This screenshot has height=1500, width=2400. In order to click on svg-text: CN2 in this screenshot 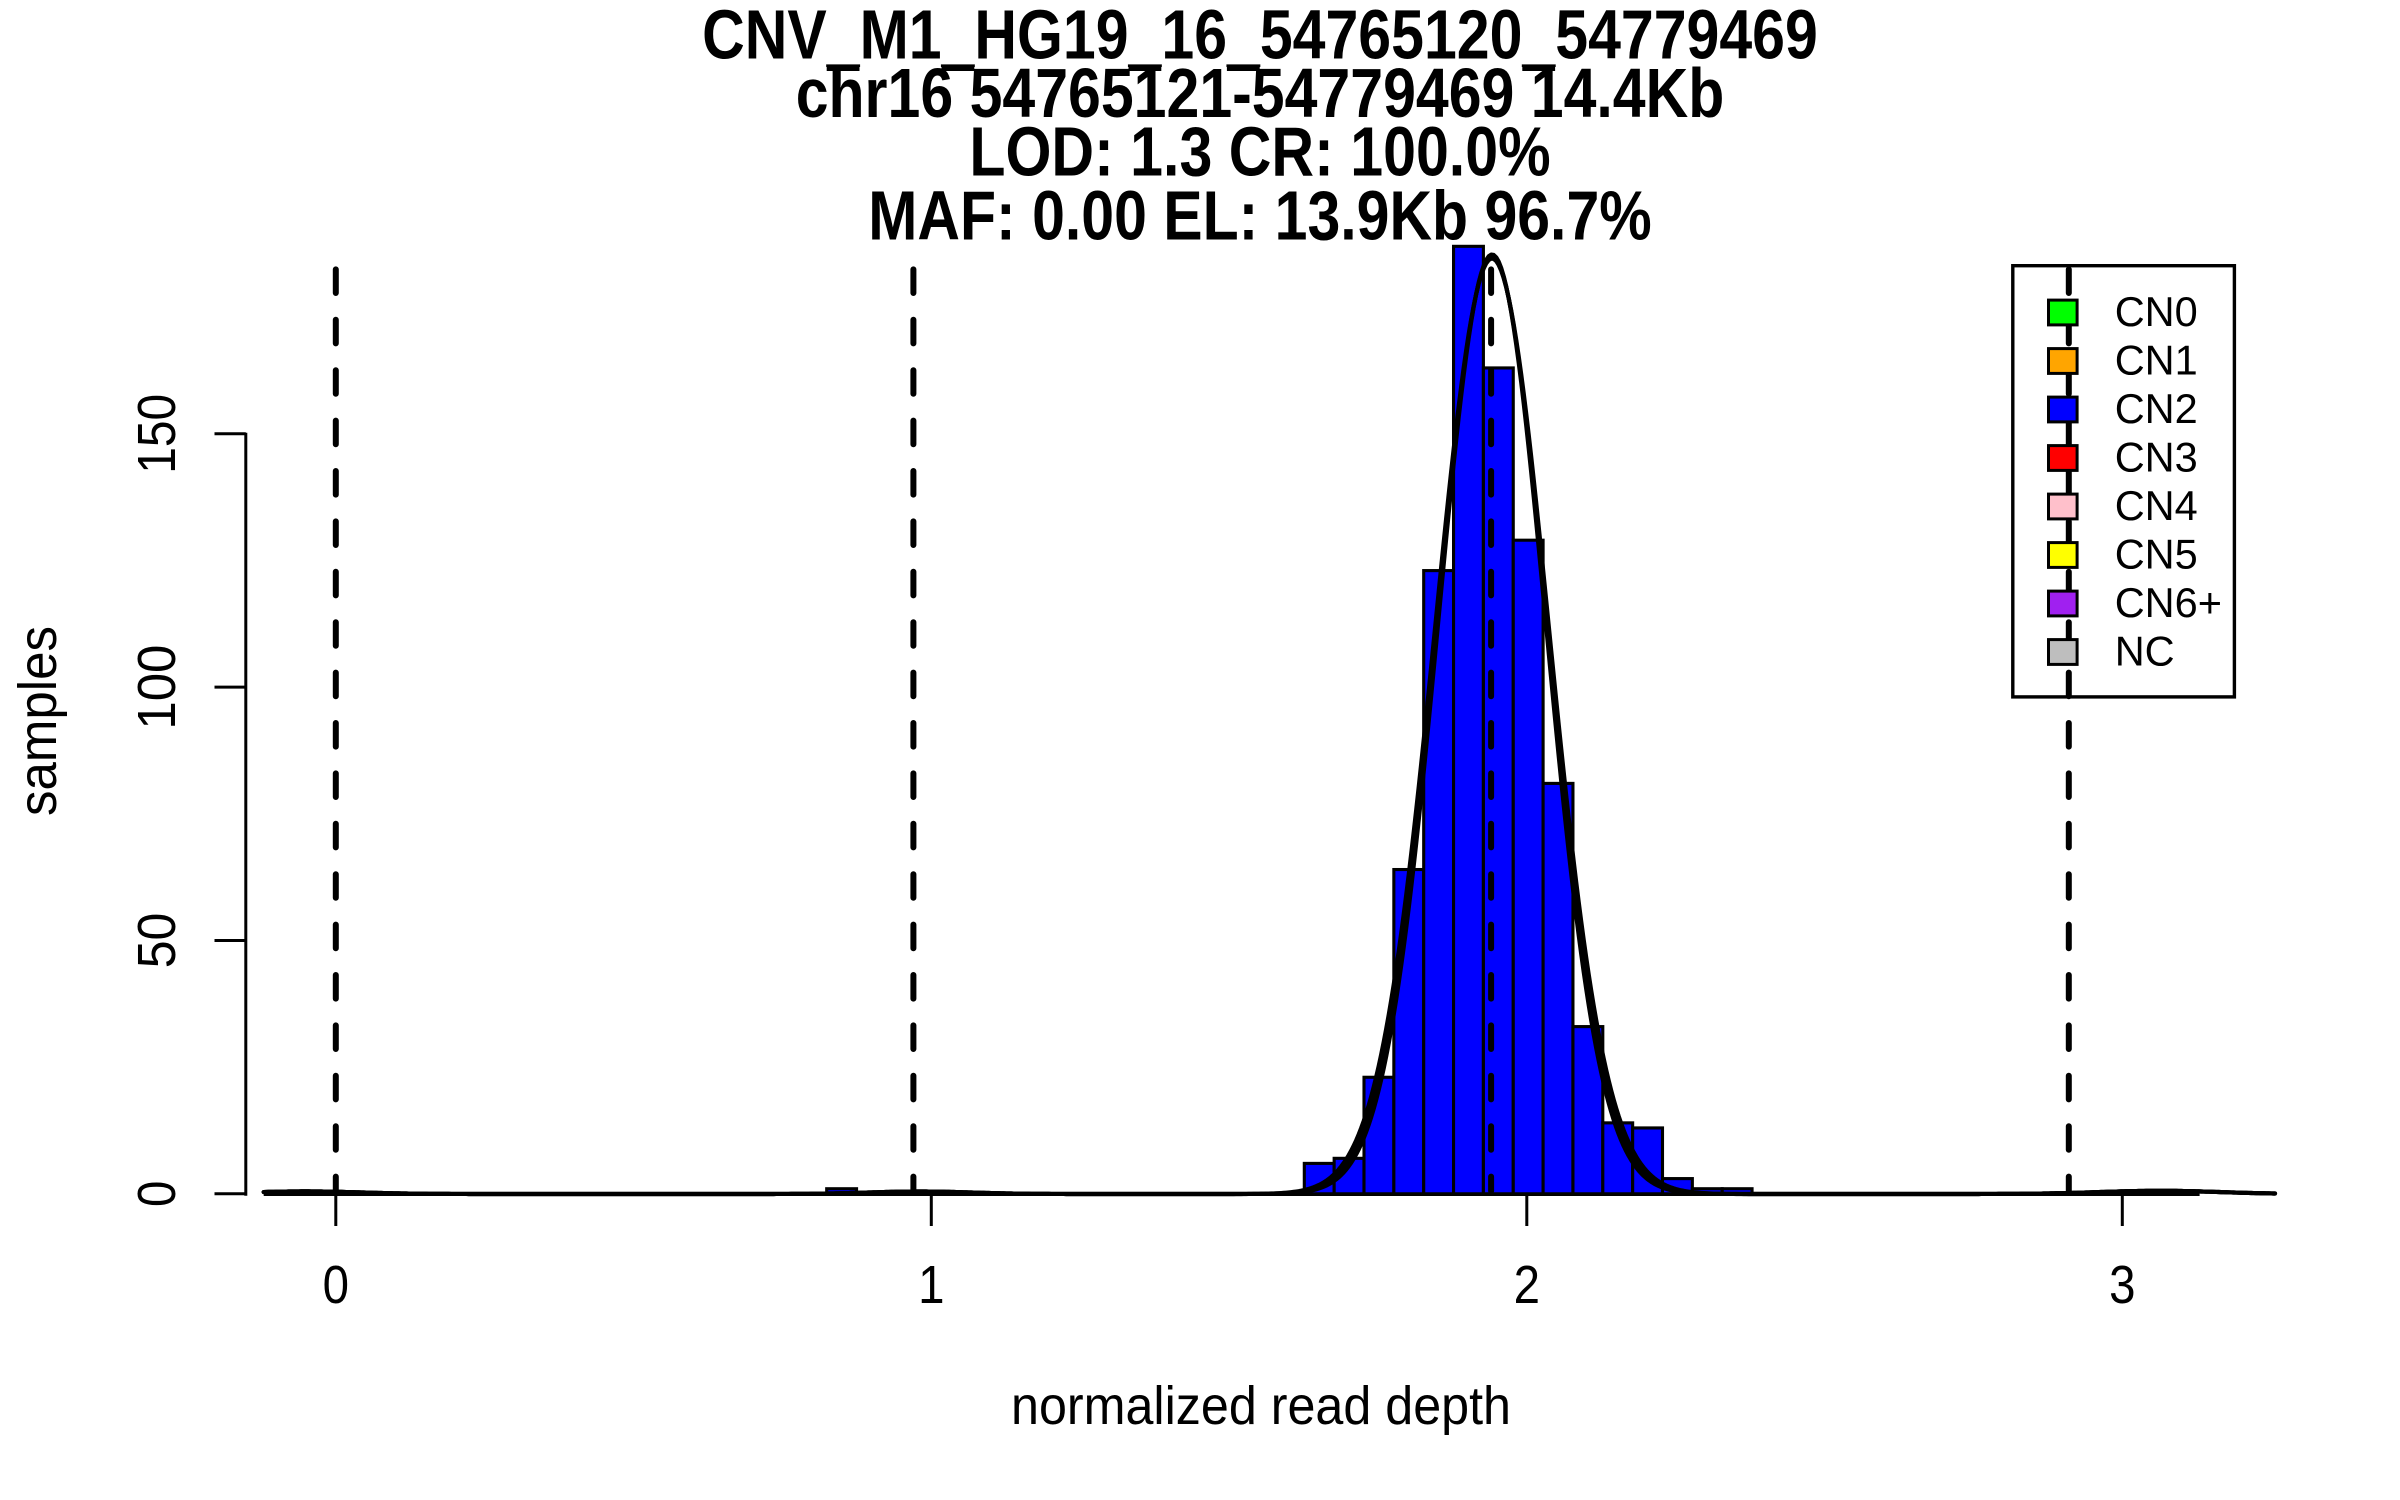, I will do `click(2156, 408)`.